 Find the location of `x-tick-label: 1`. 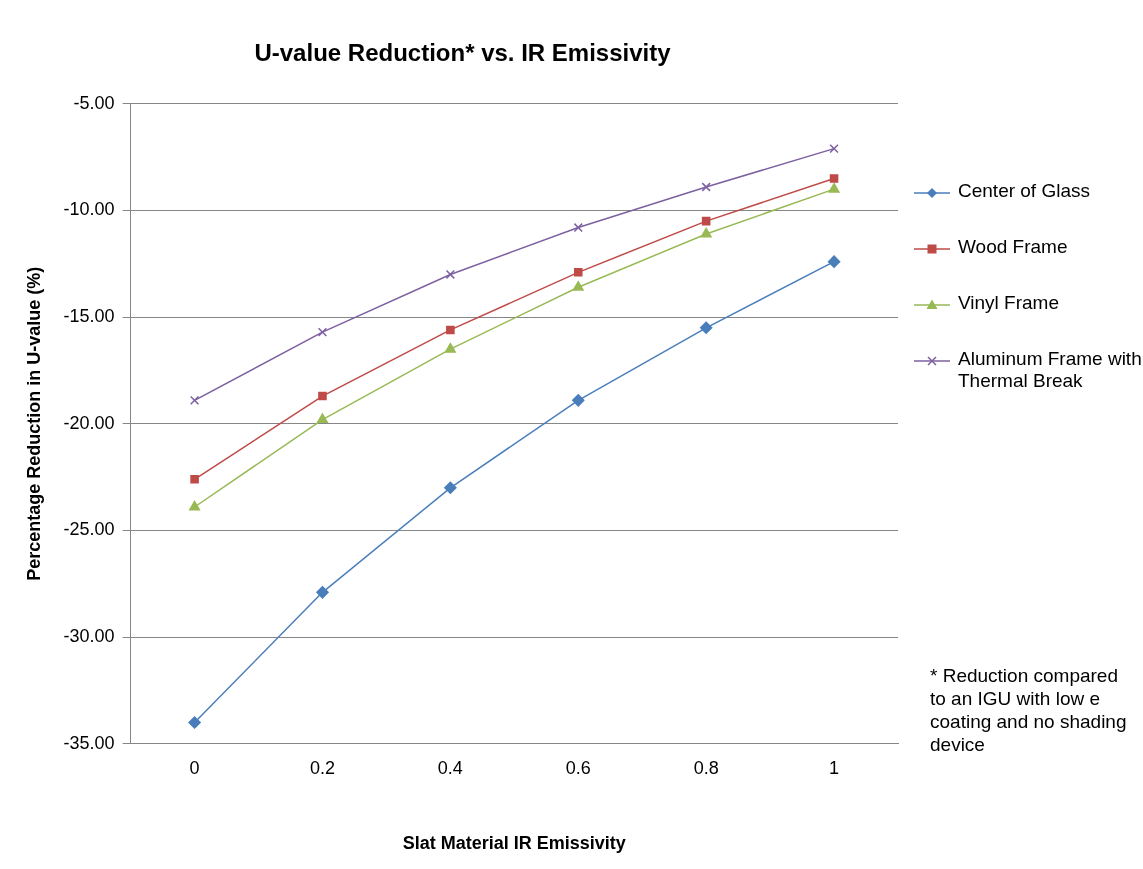

x-tick-label: 1 is located at coordinates (834, 767).